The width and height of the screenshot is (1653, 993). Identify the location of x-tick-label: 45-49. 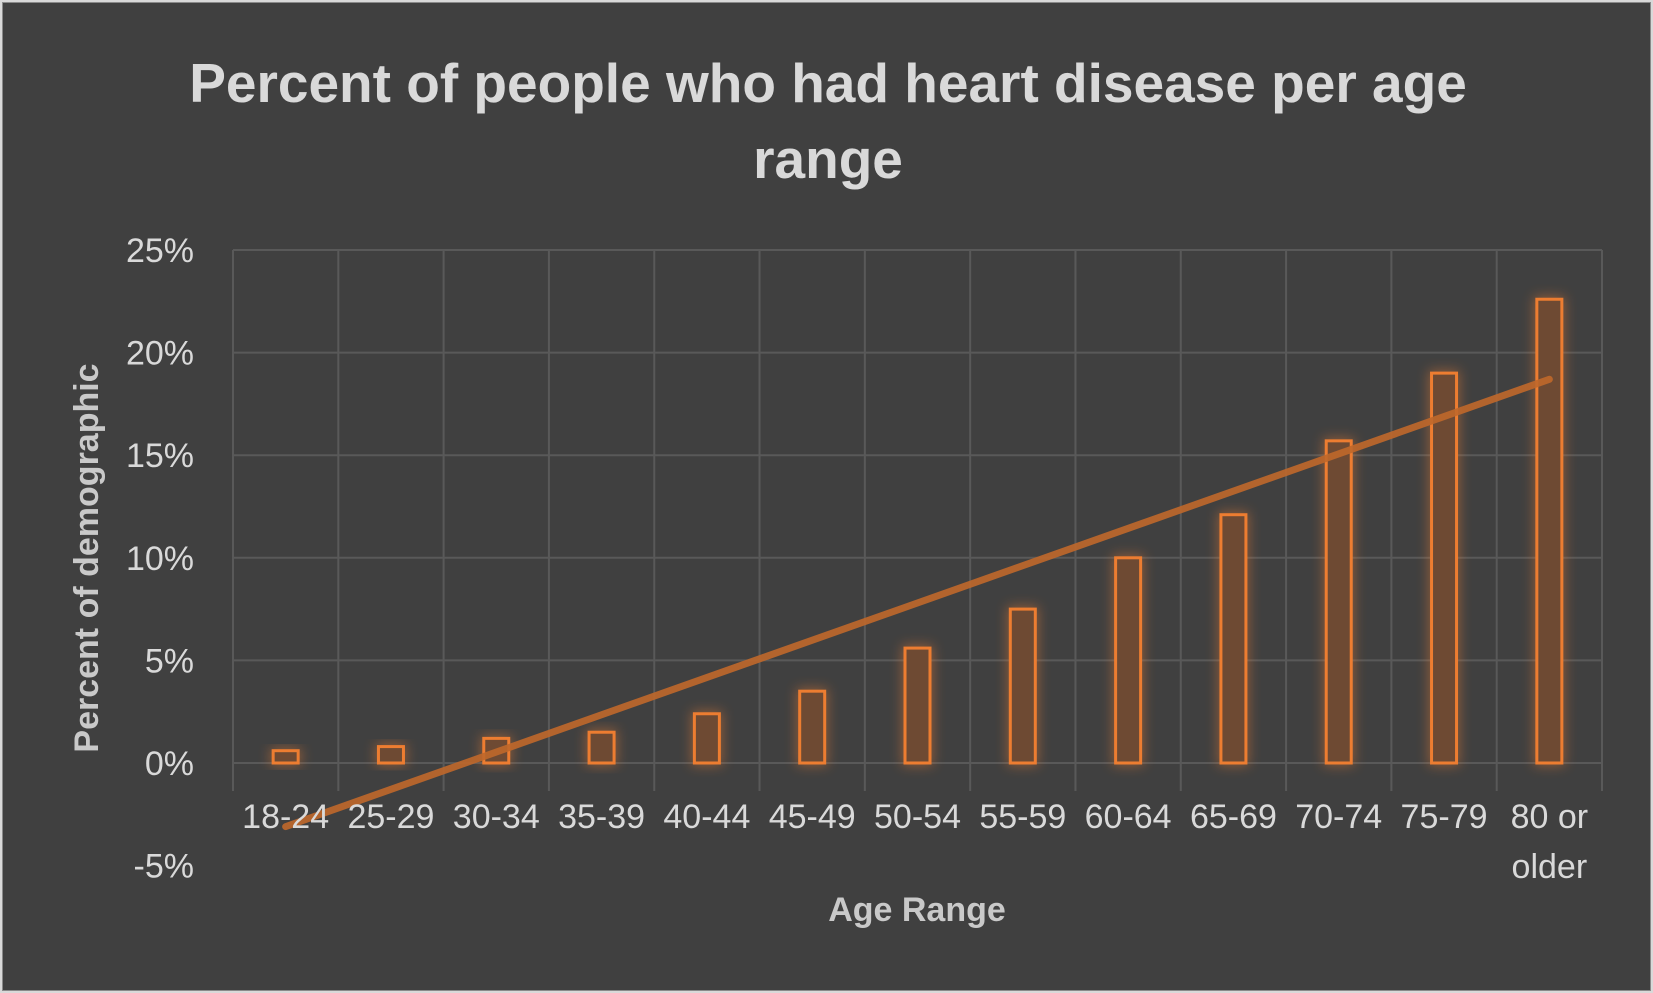
(812, 817).